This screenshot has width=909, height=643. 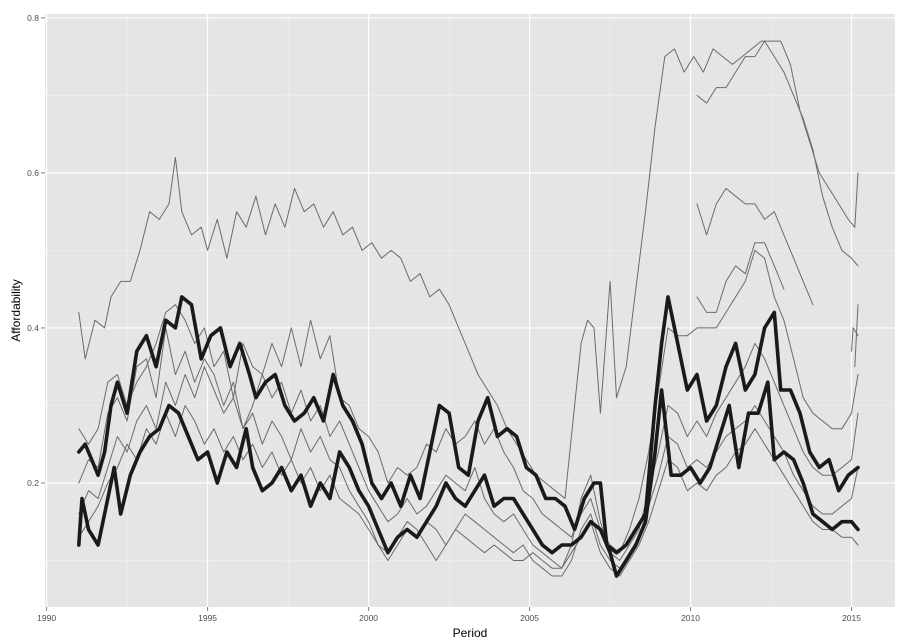 I want to click on y-axis: 0.2 0.4 0.6 0.8, so click(x=36, y=250).